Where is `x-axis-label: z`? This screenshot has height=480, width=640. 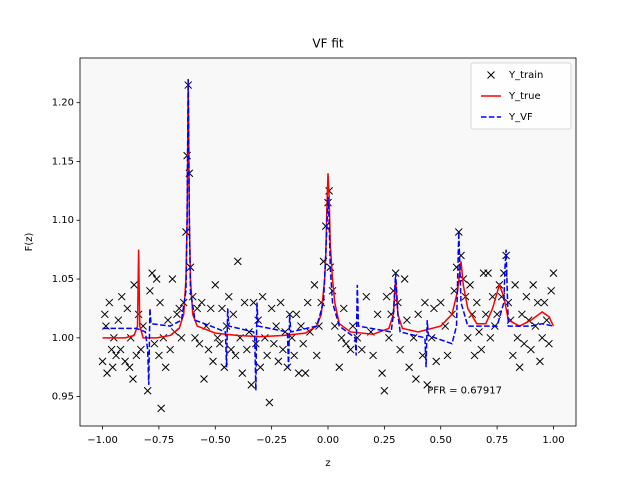 x-axis-label: z is located at coordinates (327, 463).